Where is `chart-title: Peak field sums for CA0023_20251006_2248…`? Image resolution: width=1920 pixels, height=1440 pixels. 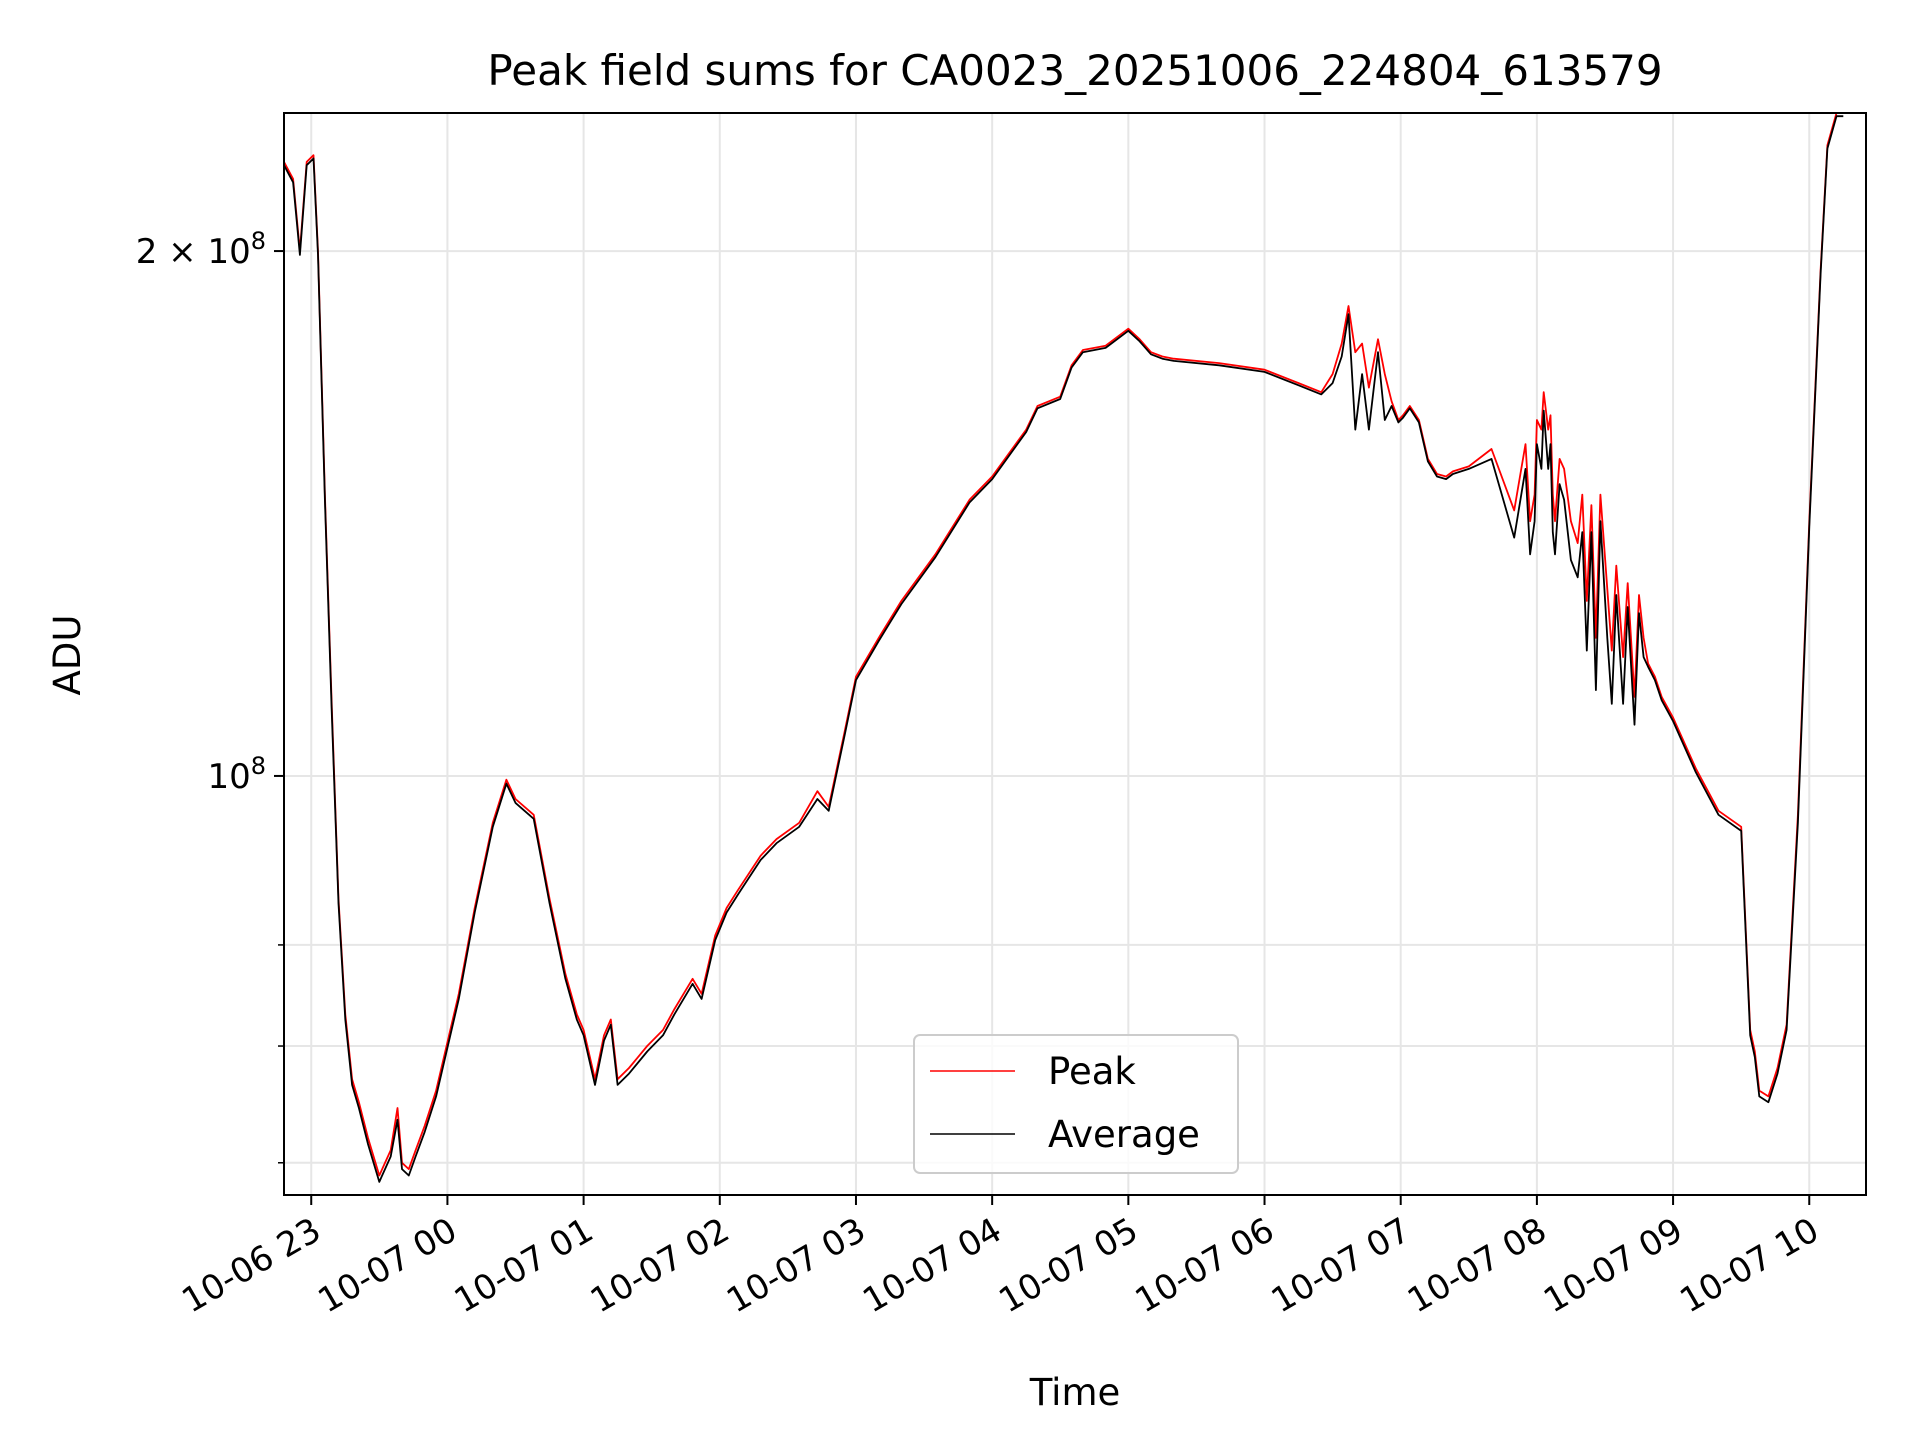 chart-title: Peak field sums for CA0023_20251006_2248… is located at coordinates (1074, 70).